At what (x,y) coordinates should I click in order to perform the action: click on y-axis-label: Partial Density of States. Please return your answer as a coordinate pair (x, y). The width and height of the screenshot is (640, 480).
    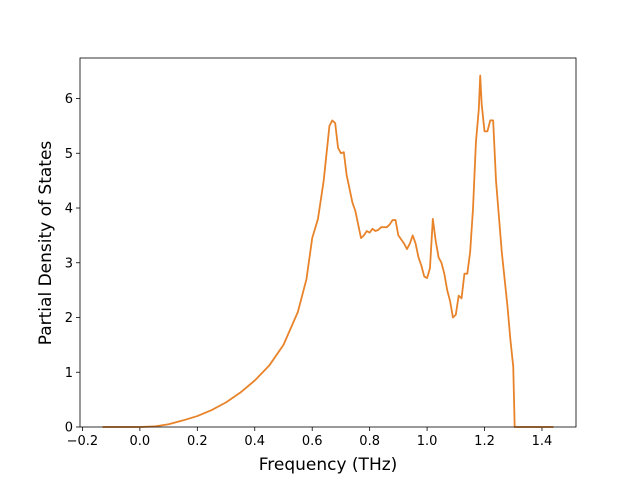
    Looking at the image, I should click on (46, 243).